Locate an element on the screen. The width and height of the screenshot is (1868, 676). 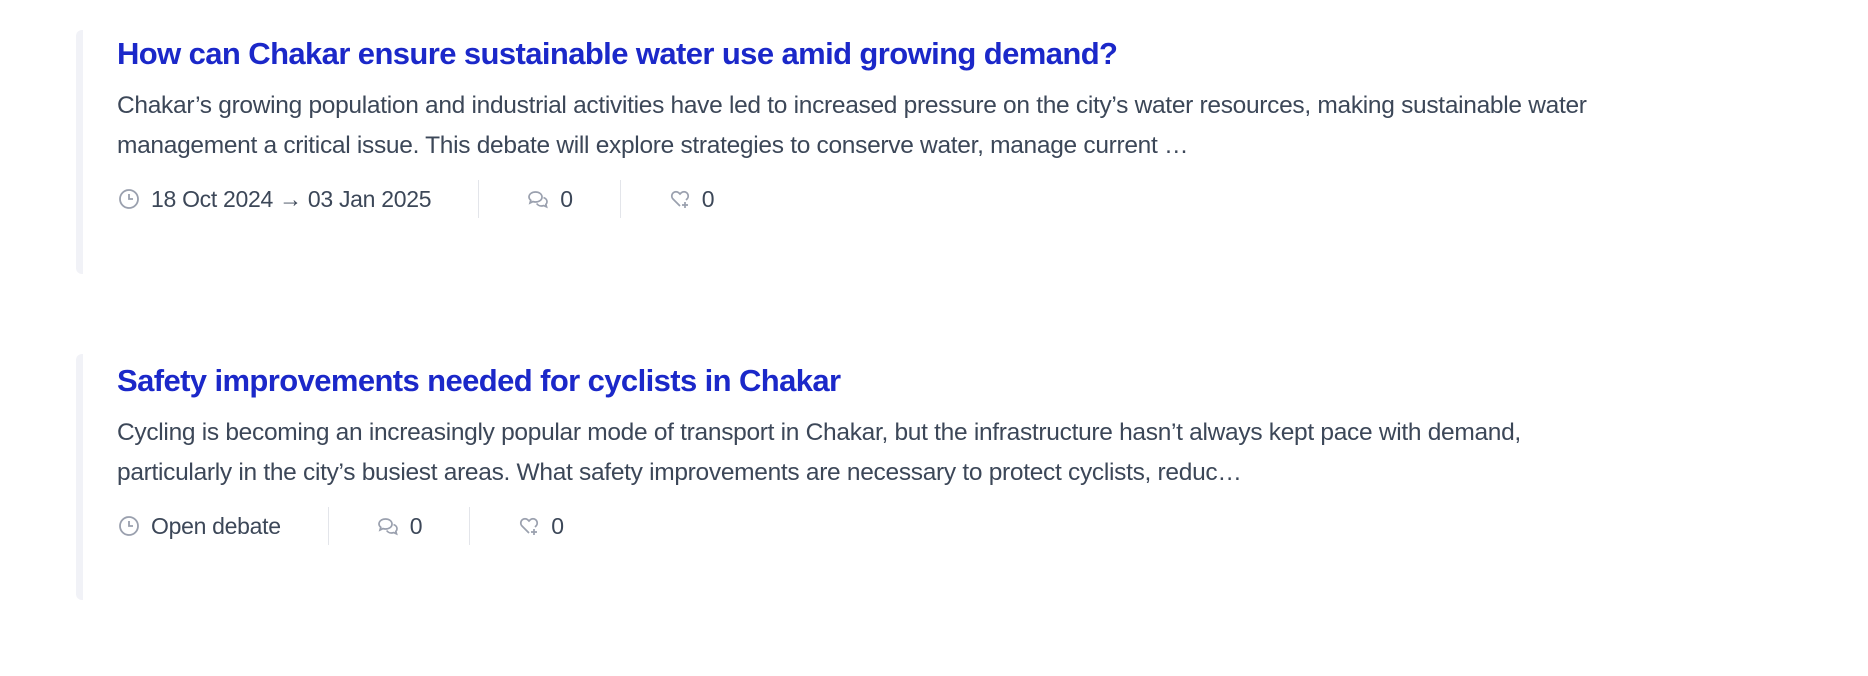
debate-meta: 18 Oct 2024 → 03 Jan 2025 0 0 is located at coordinates (946, 199).